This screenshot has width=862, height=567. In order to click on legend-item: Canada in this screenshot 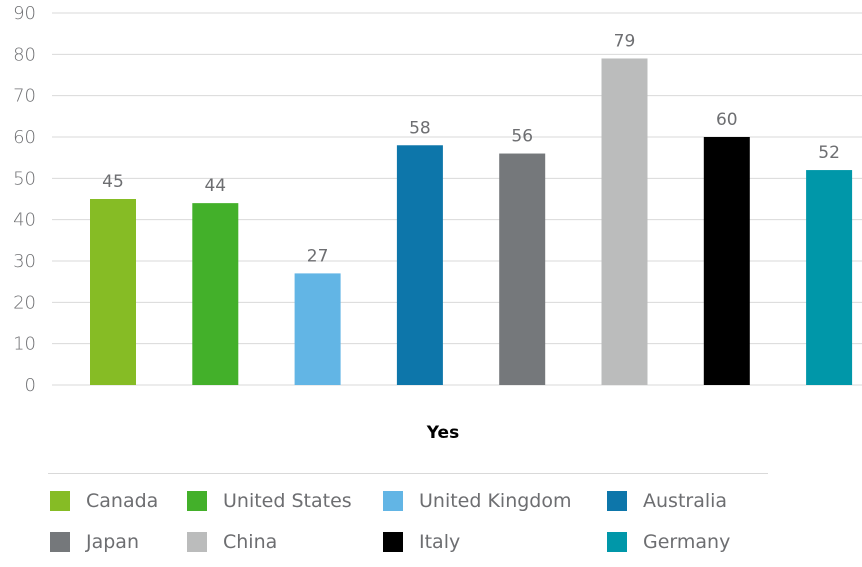, I will do `click(104, 501)`.